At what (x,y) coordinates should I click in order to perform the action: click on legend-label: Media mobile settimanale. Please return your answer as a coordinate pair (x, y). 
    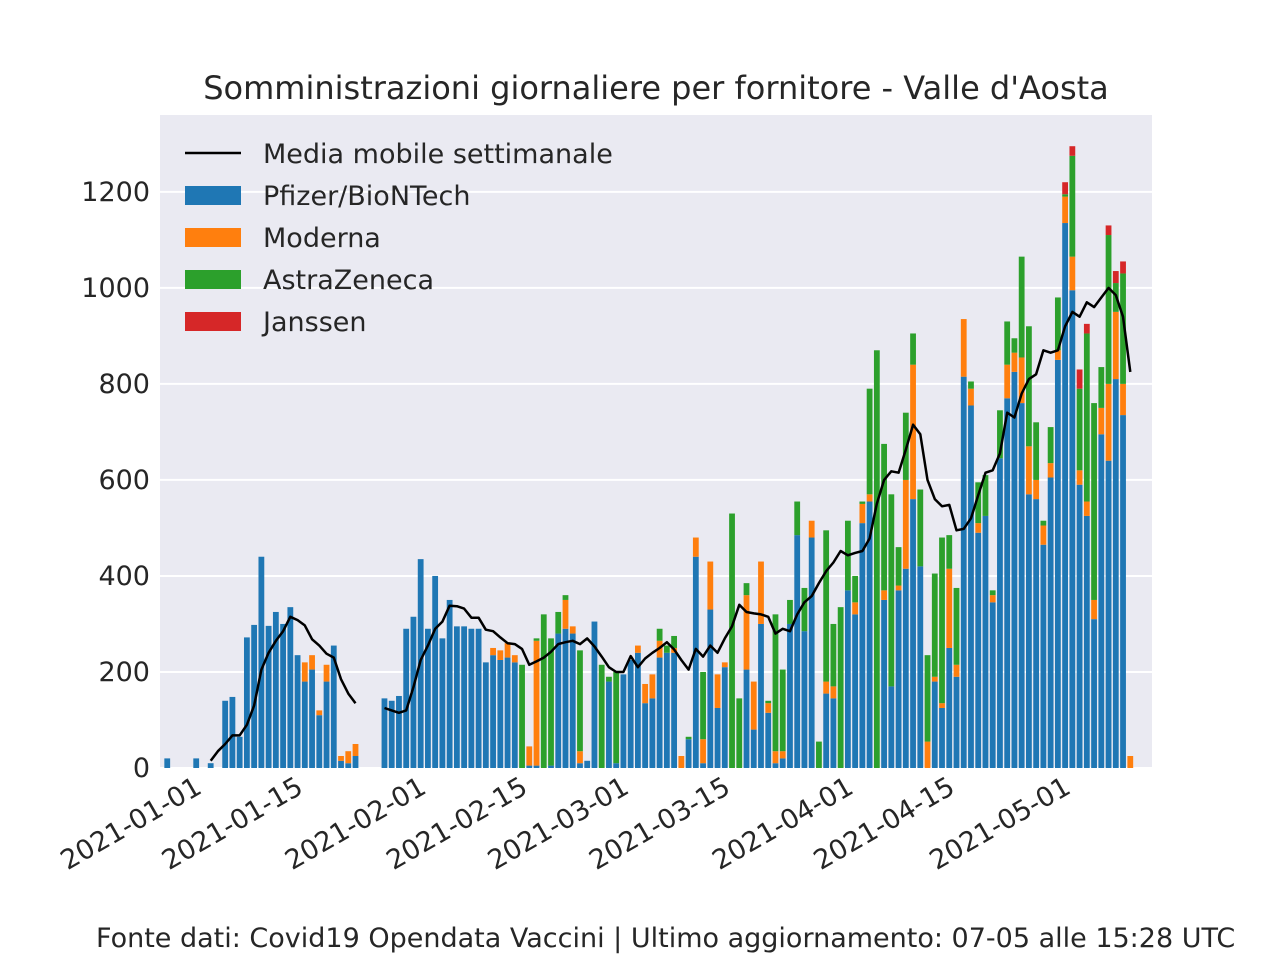
    Looking at the image, I should click on (438, 154).